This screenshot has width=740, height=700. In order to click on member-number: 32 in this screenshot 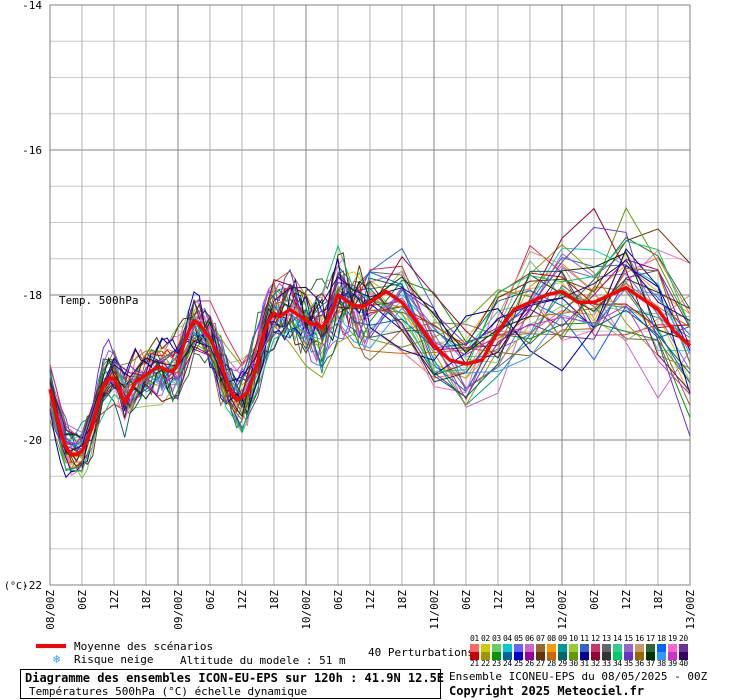, I will do `click(595, 663)`.